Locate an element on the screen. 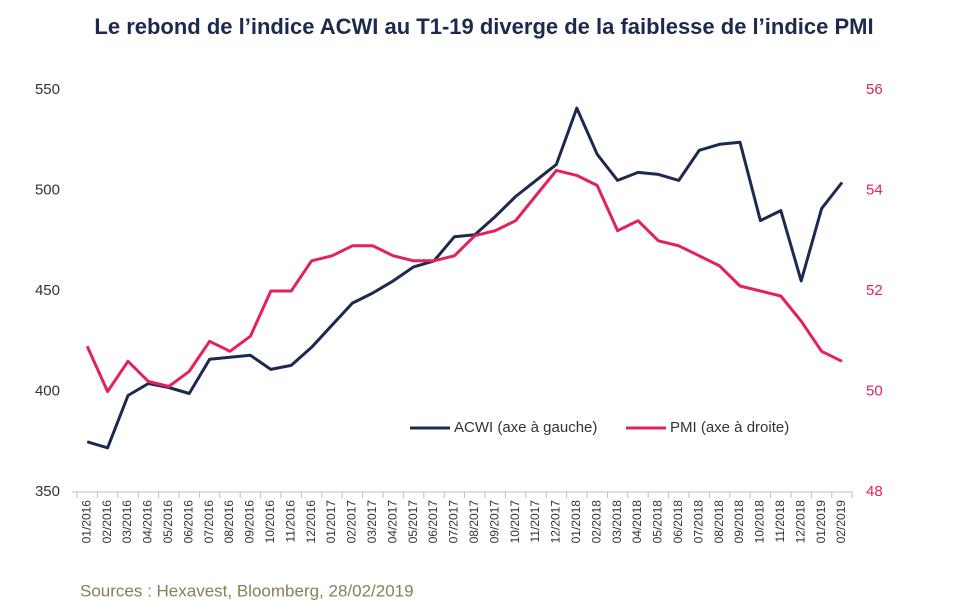 The height and width of the screenshot is (615, 969). y2-tick-label: 56 is located at coordinates (874, 89).